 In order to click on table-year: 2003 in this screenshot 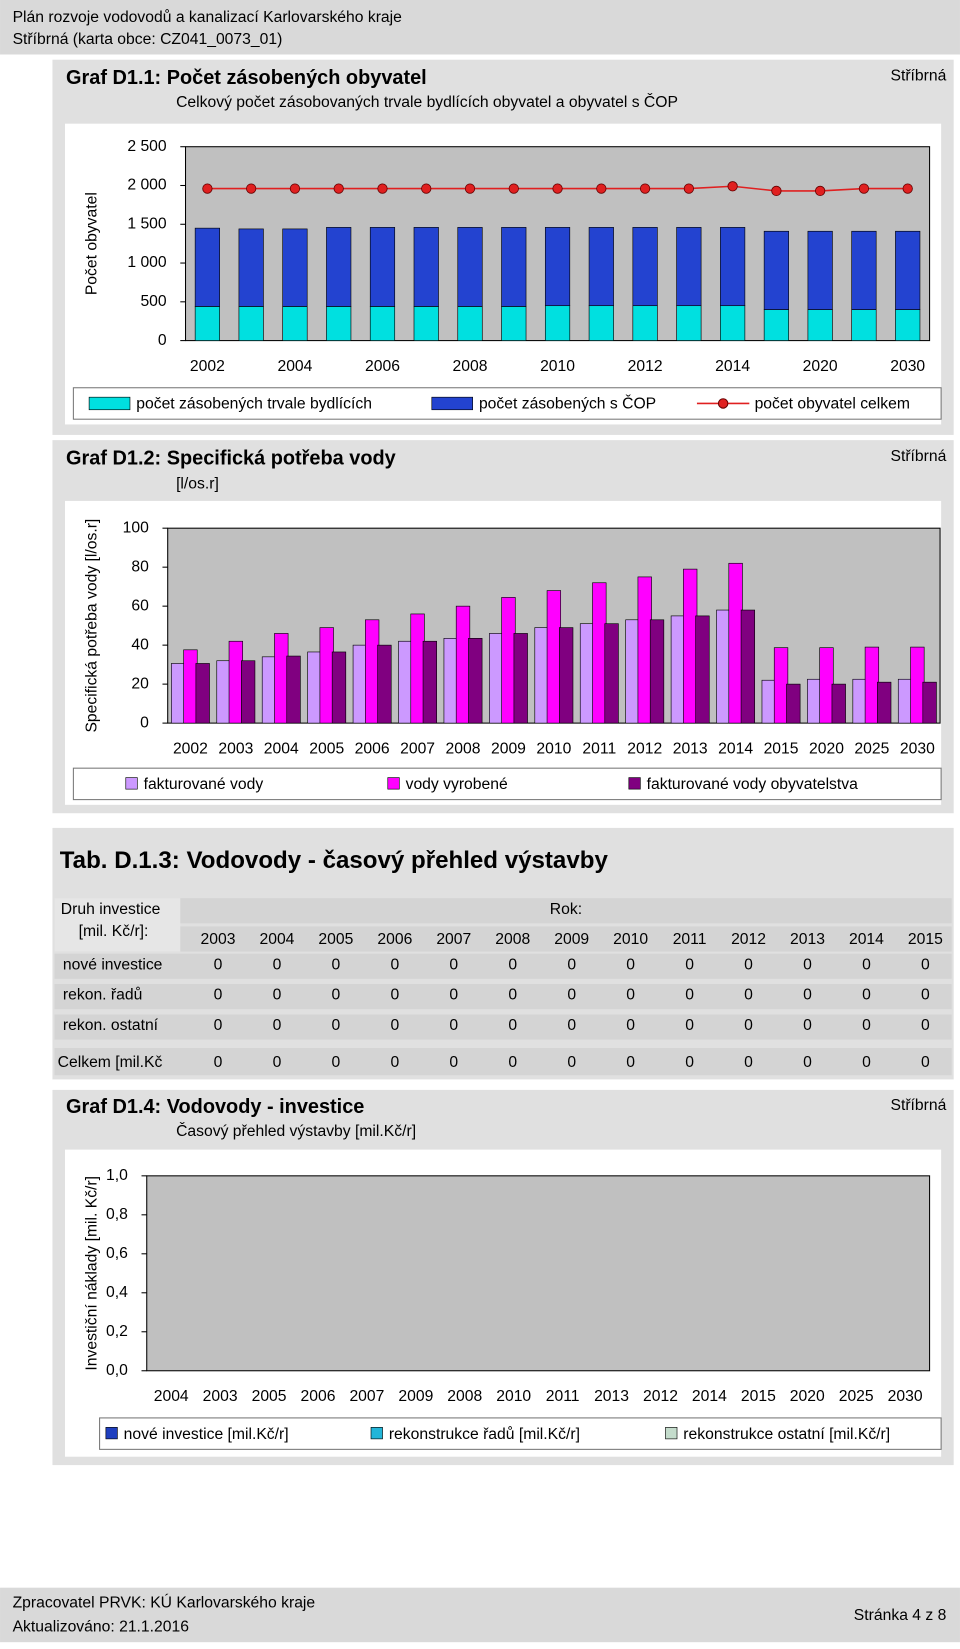, I will do `click(218, 939)`.